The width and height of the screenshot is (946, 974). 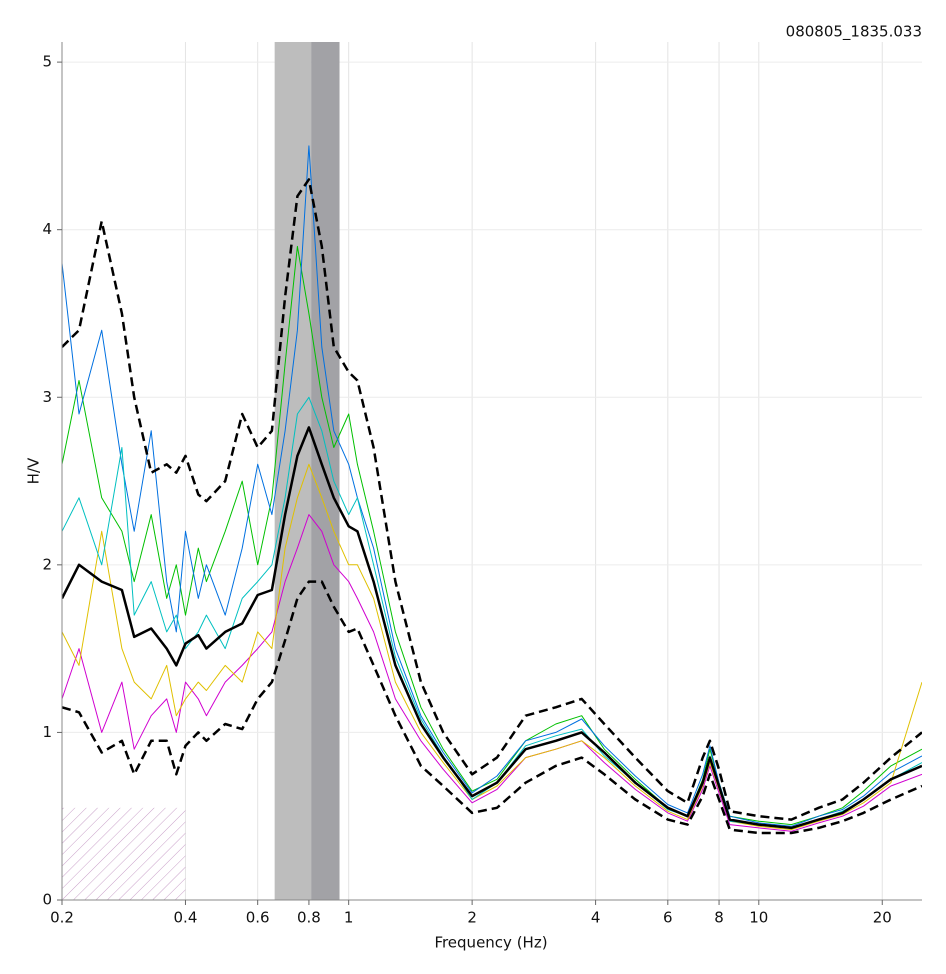 I want to click on x-tick-label: 20, so click(x=882, y=918).